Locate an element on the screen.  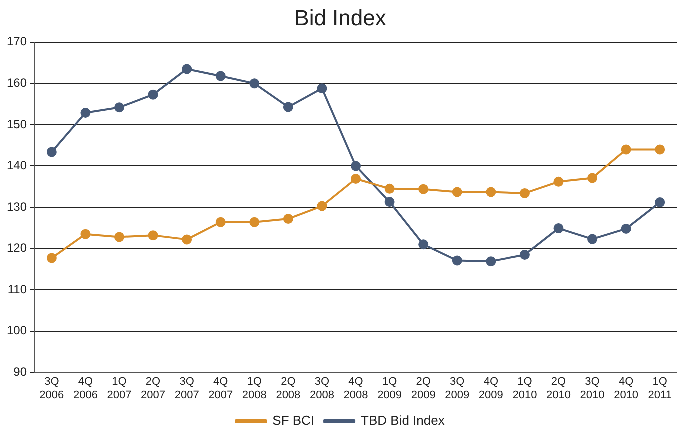
y-tick-label: 100 is located at coordinates (17, 331).